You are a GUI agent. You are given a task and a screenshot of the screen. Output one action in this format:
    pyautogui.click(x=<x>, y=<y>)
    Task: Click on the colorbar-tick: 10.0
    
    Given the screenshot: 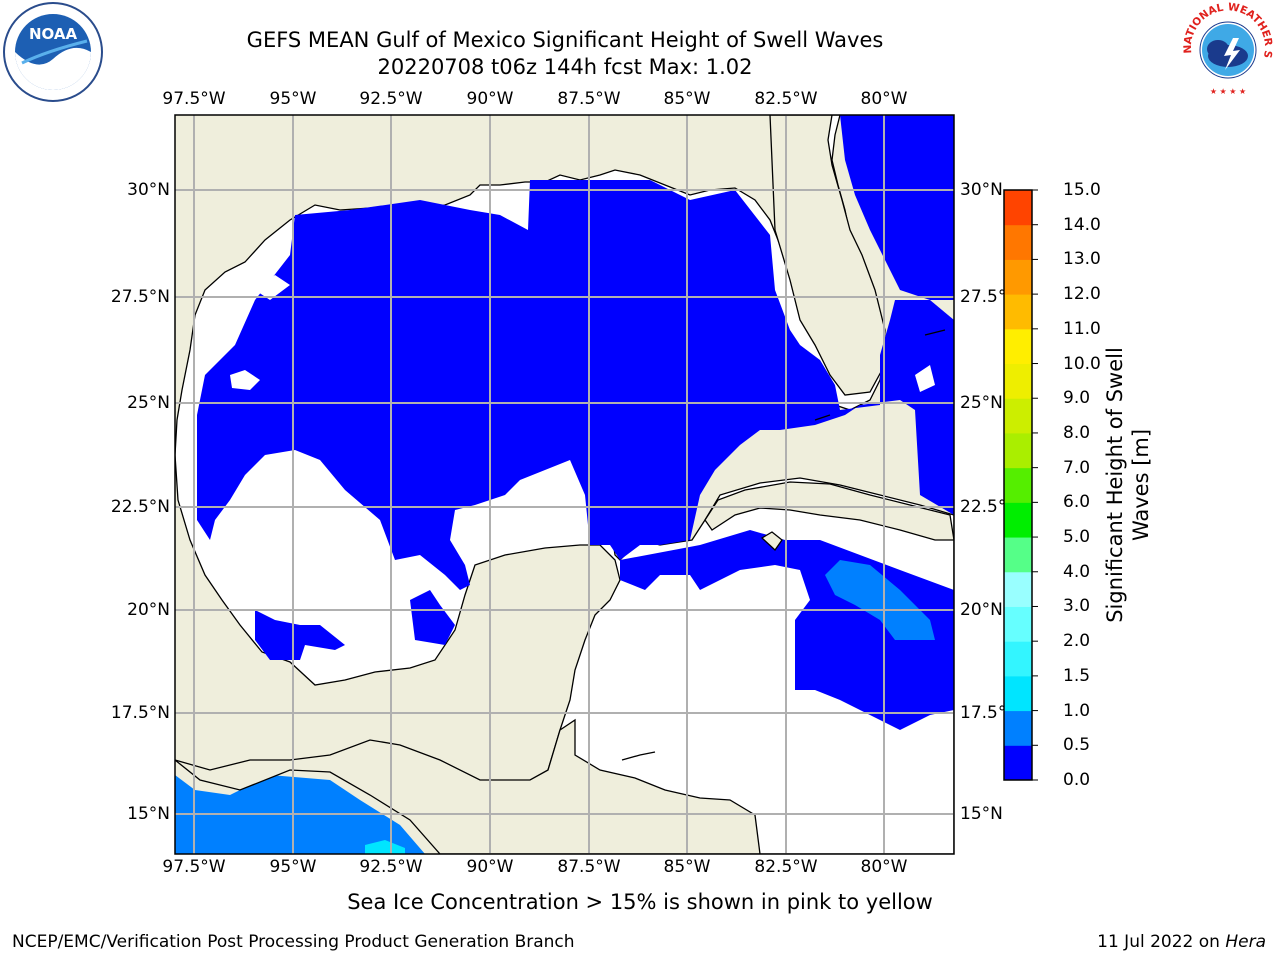 What is the action you would take?
    pyautogui.click(x=1082, y=363)
    